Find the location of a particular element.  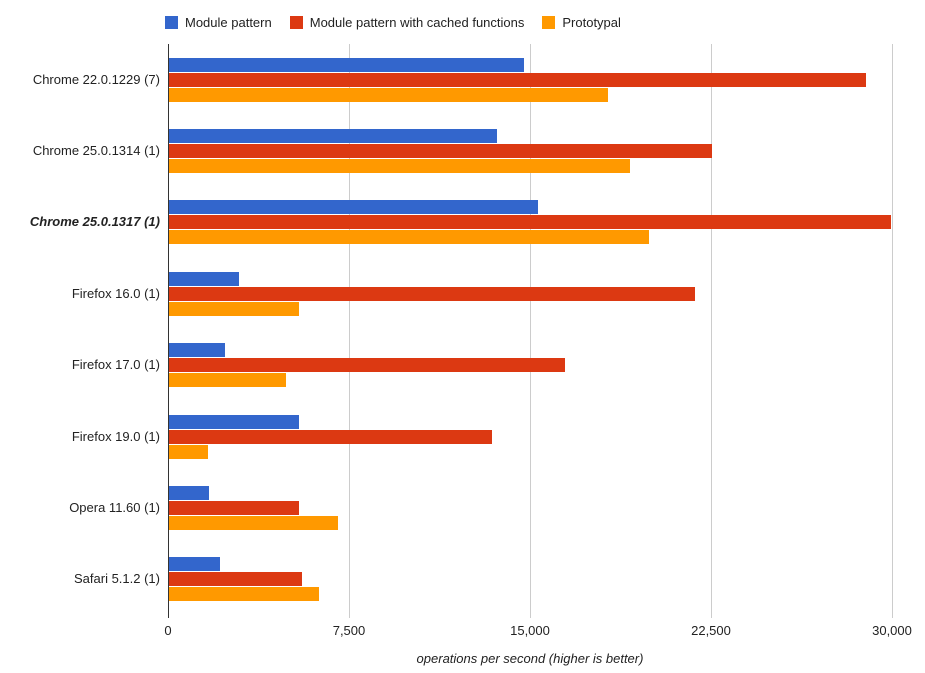

category-label-firefox-16-0-1: Firefox 16.0 (1) is located at coordinates (115, 293).